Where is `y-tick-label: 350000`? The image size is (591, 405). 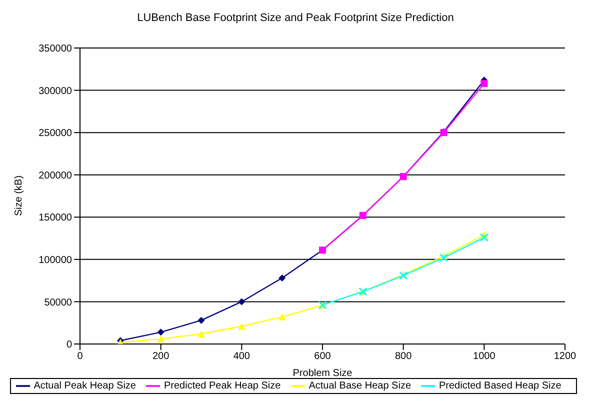 y-tick-label: 350000 is located at coordinates (55, 49).